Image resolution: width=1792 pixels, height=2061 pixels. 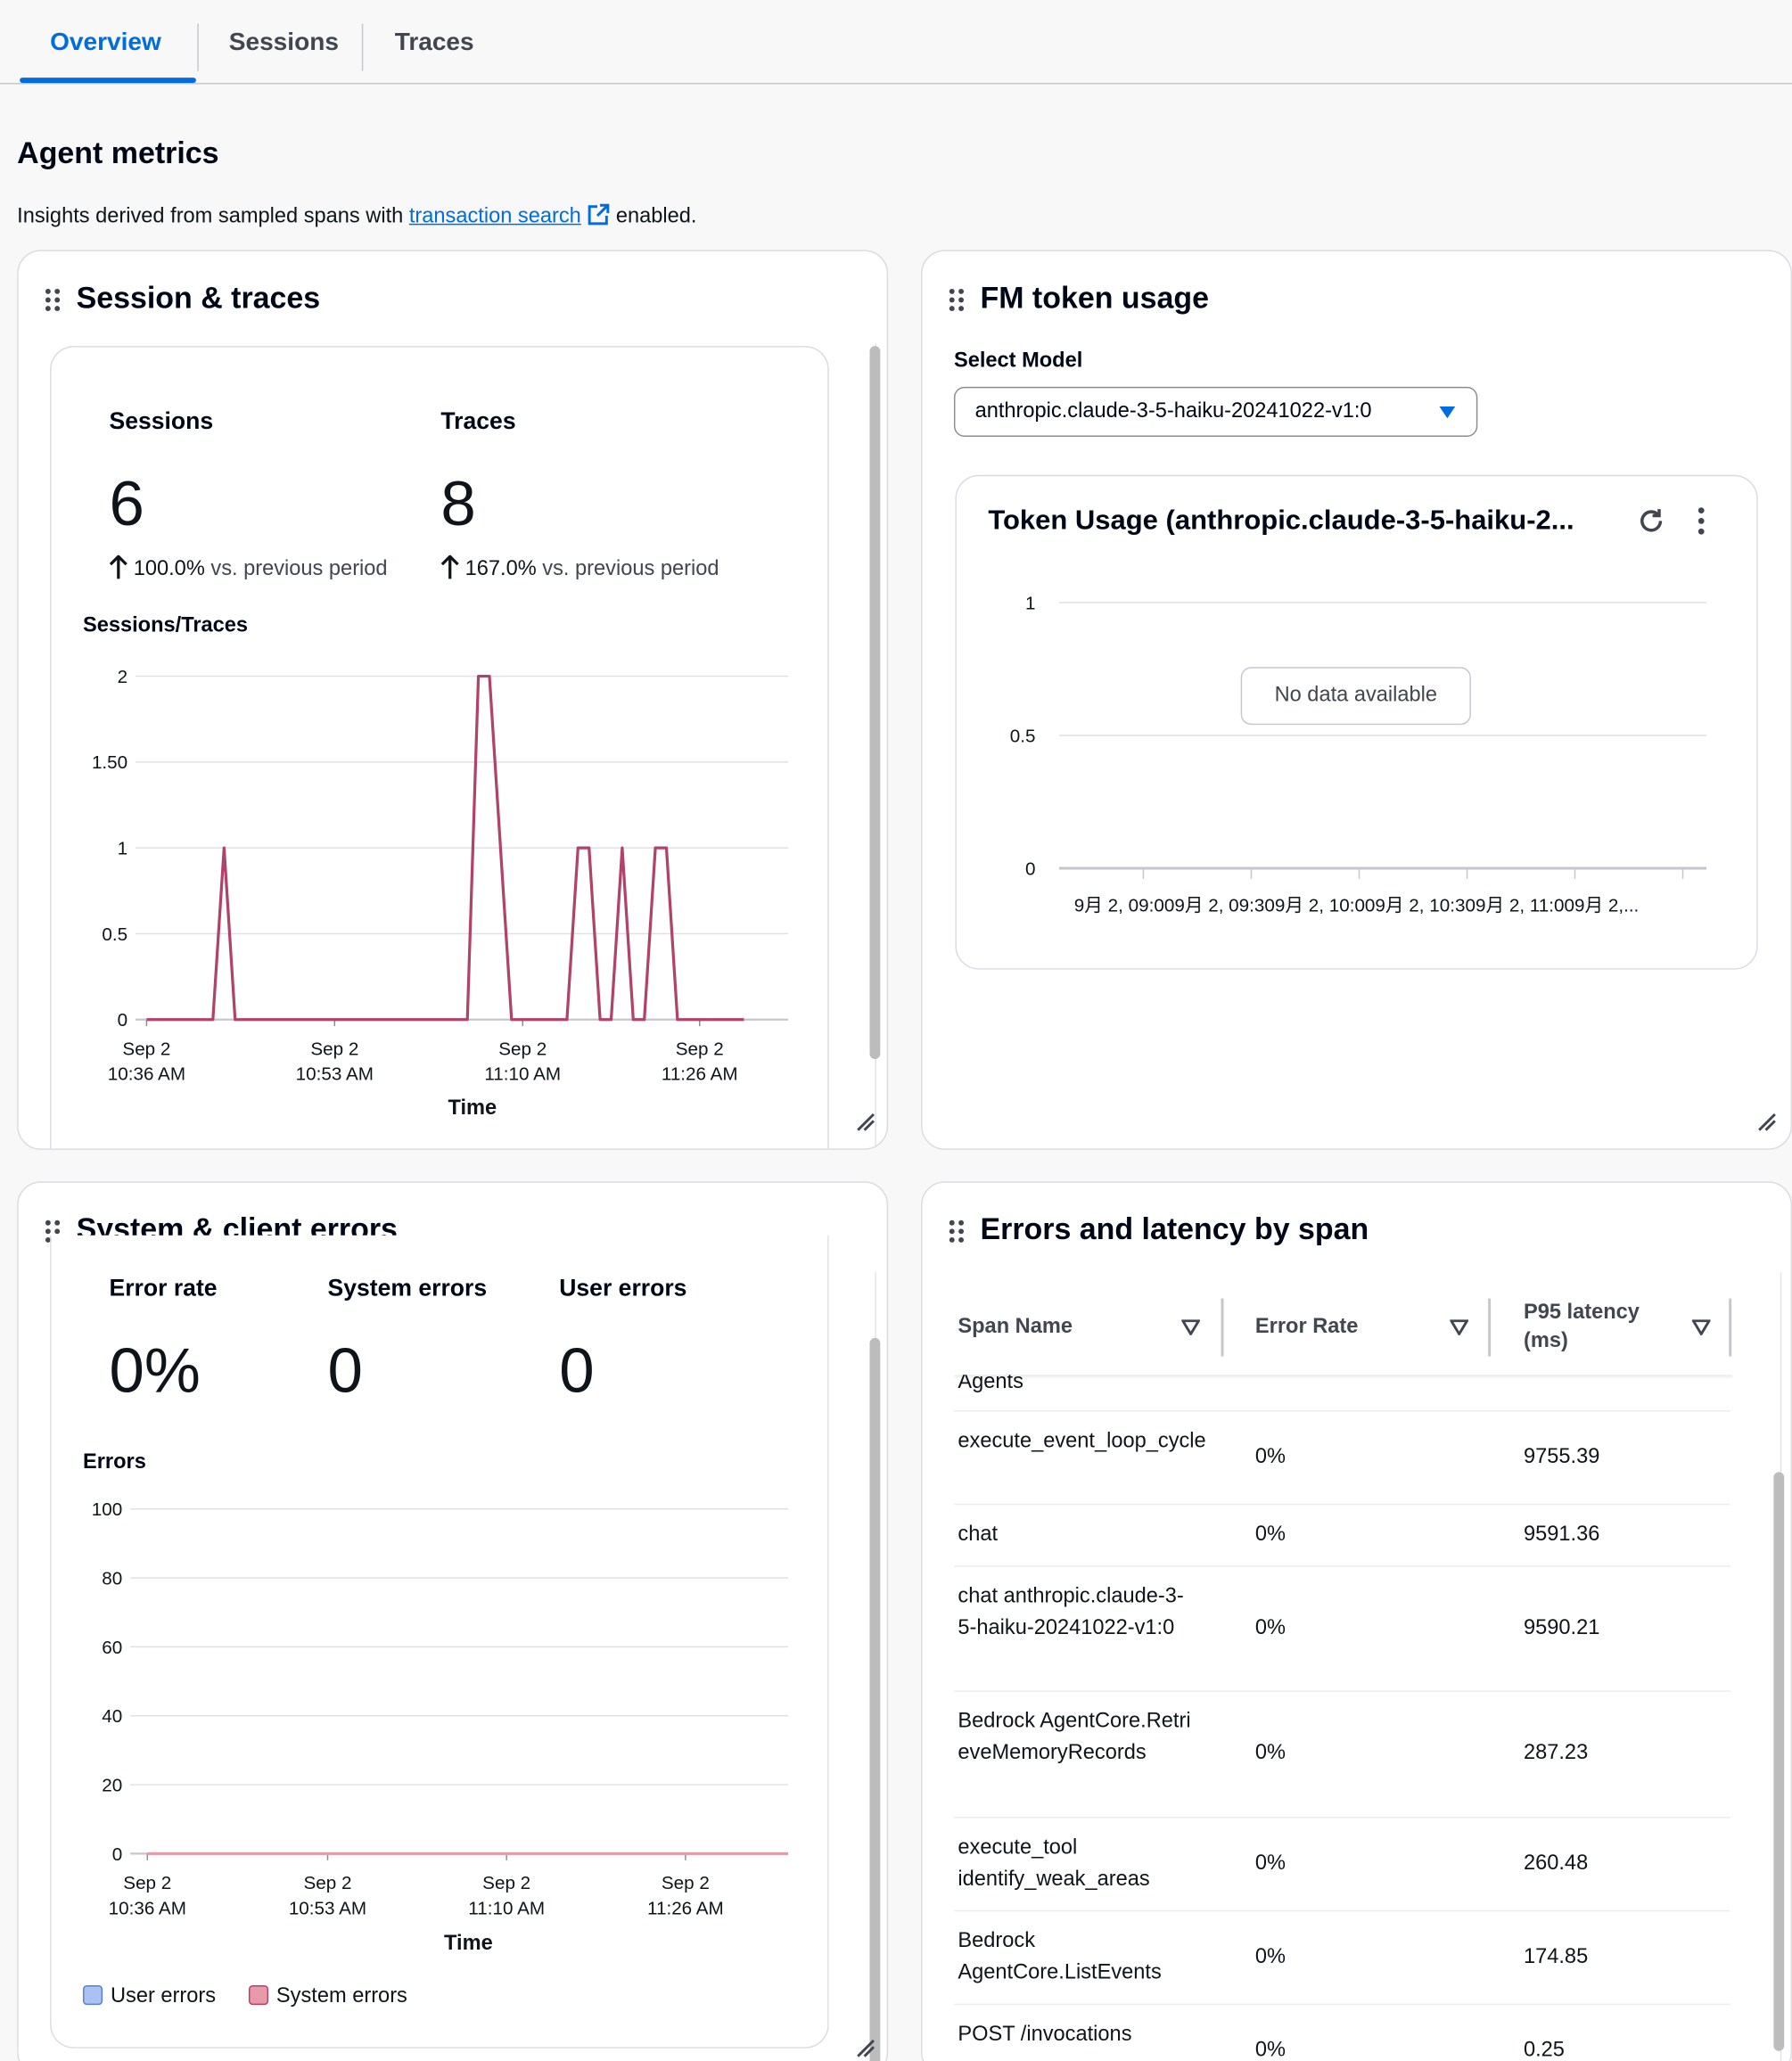 What do you see at coordinates (495, 216) in the screenshot?
I see `transaction-search-link: transaction search` at bounding box center [495, 216].